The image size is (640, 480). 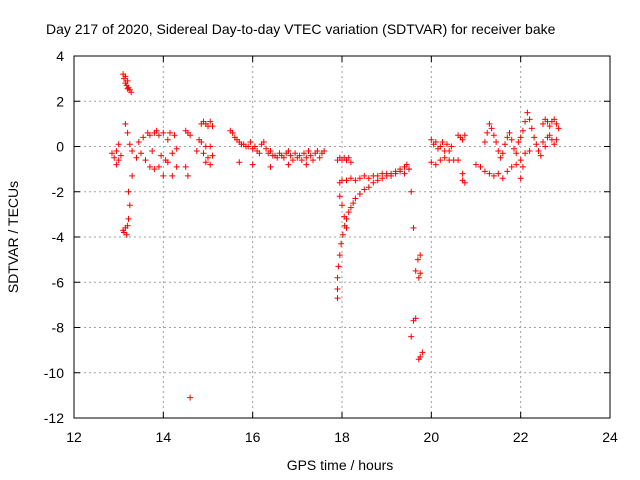 What do you see at coordinates (58, 282) in the screenshot?
I see `y-tick-label: -6` at bounding box center [58, 282].